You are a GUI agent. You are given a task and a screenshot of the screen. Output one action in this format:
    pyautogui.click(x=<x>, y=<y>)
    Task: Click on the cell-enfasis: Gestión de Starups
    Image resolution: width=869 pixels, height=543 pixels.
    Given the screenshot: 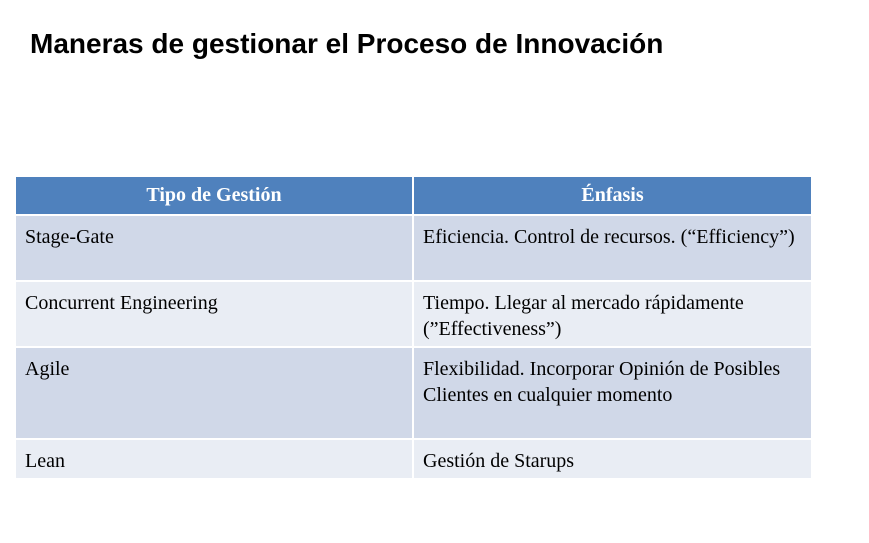 What is the action you would take?
    pyautogui.click(x=611, y=459)
    